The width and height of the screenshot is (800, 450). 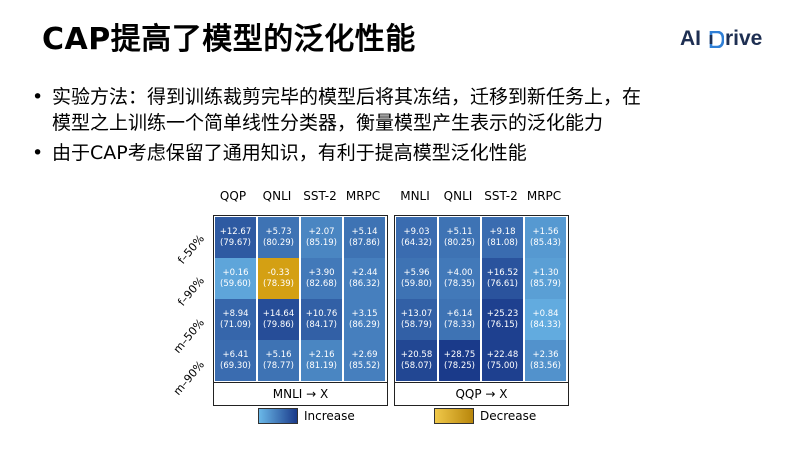 I want to click on cell-value: (78.33), so click(x=459, y=324).